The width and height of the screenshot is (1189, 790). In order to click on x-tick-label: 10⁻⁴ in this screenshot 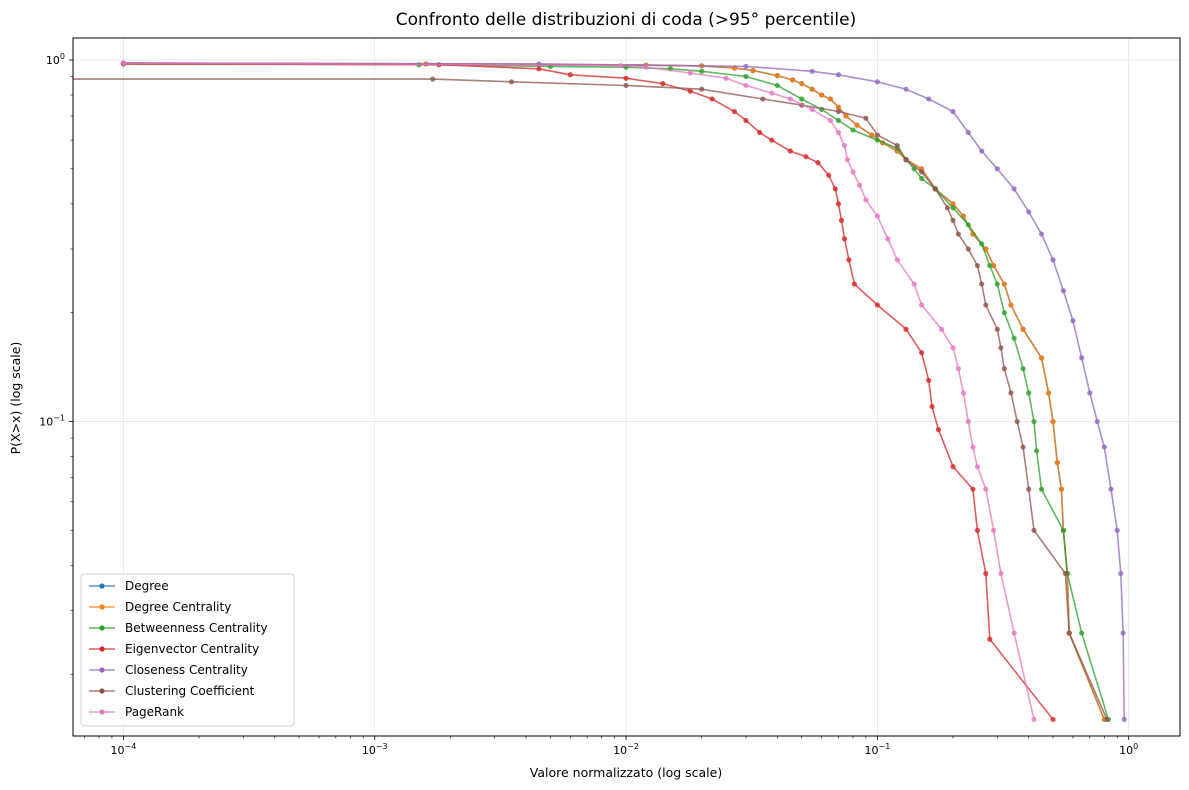, I will do `click(124, 749)`.